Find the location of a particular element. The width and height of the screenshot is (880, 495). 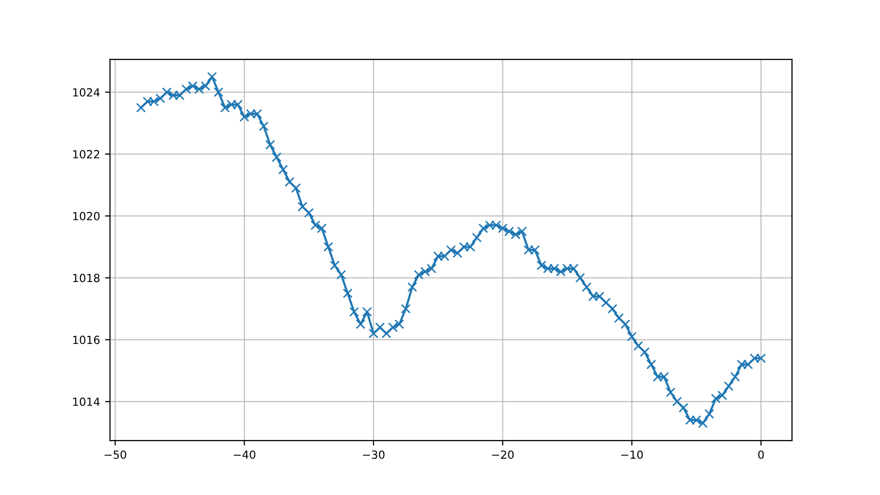

x-tick-label: −20 is located at coordinates (503, 454).